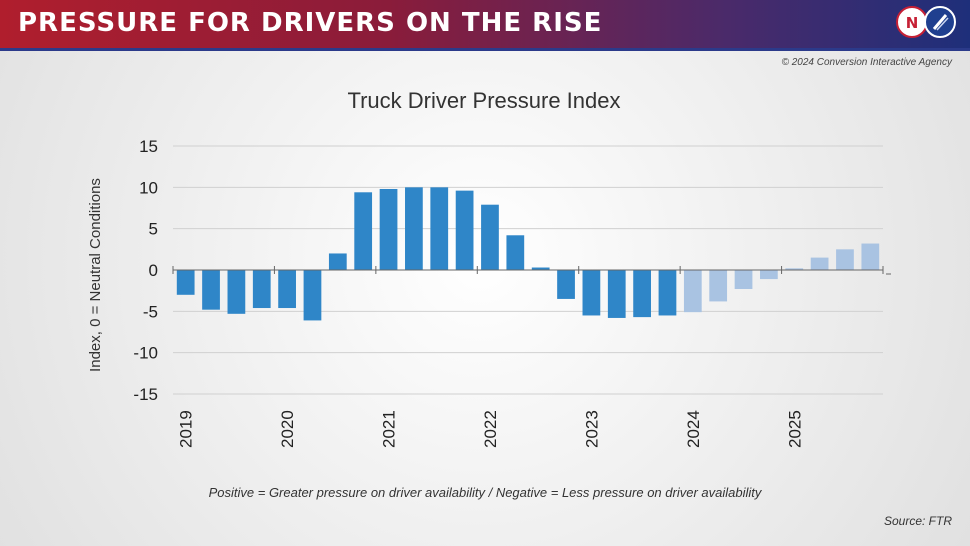  What do you see at coordinates (153, 270) in the screenshot?
I see `y-tick-label: 0` at bounding box center [153, 270].